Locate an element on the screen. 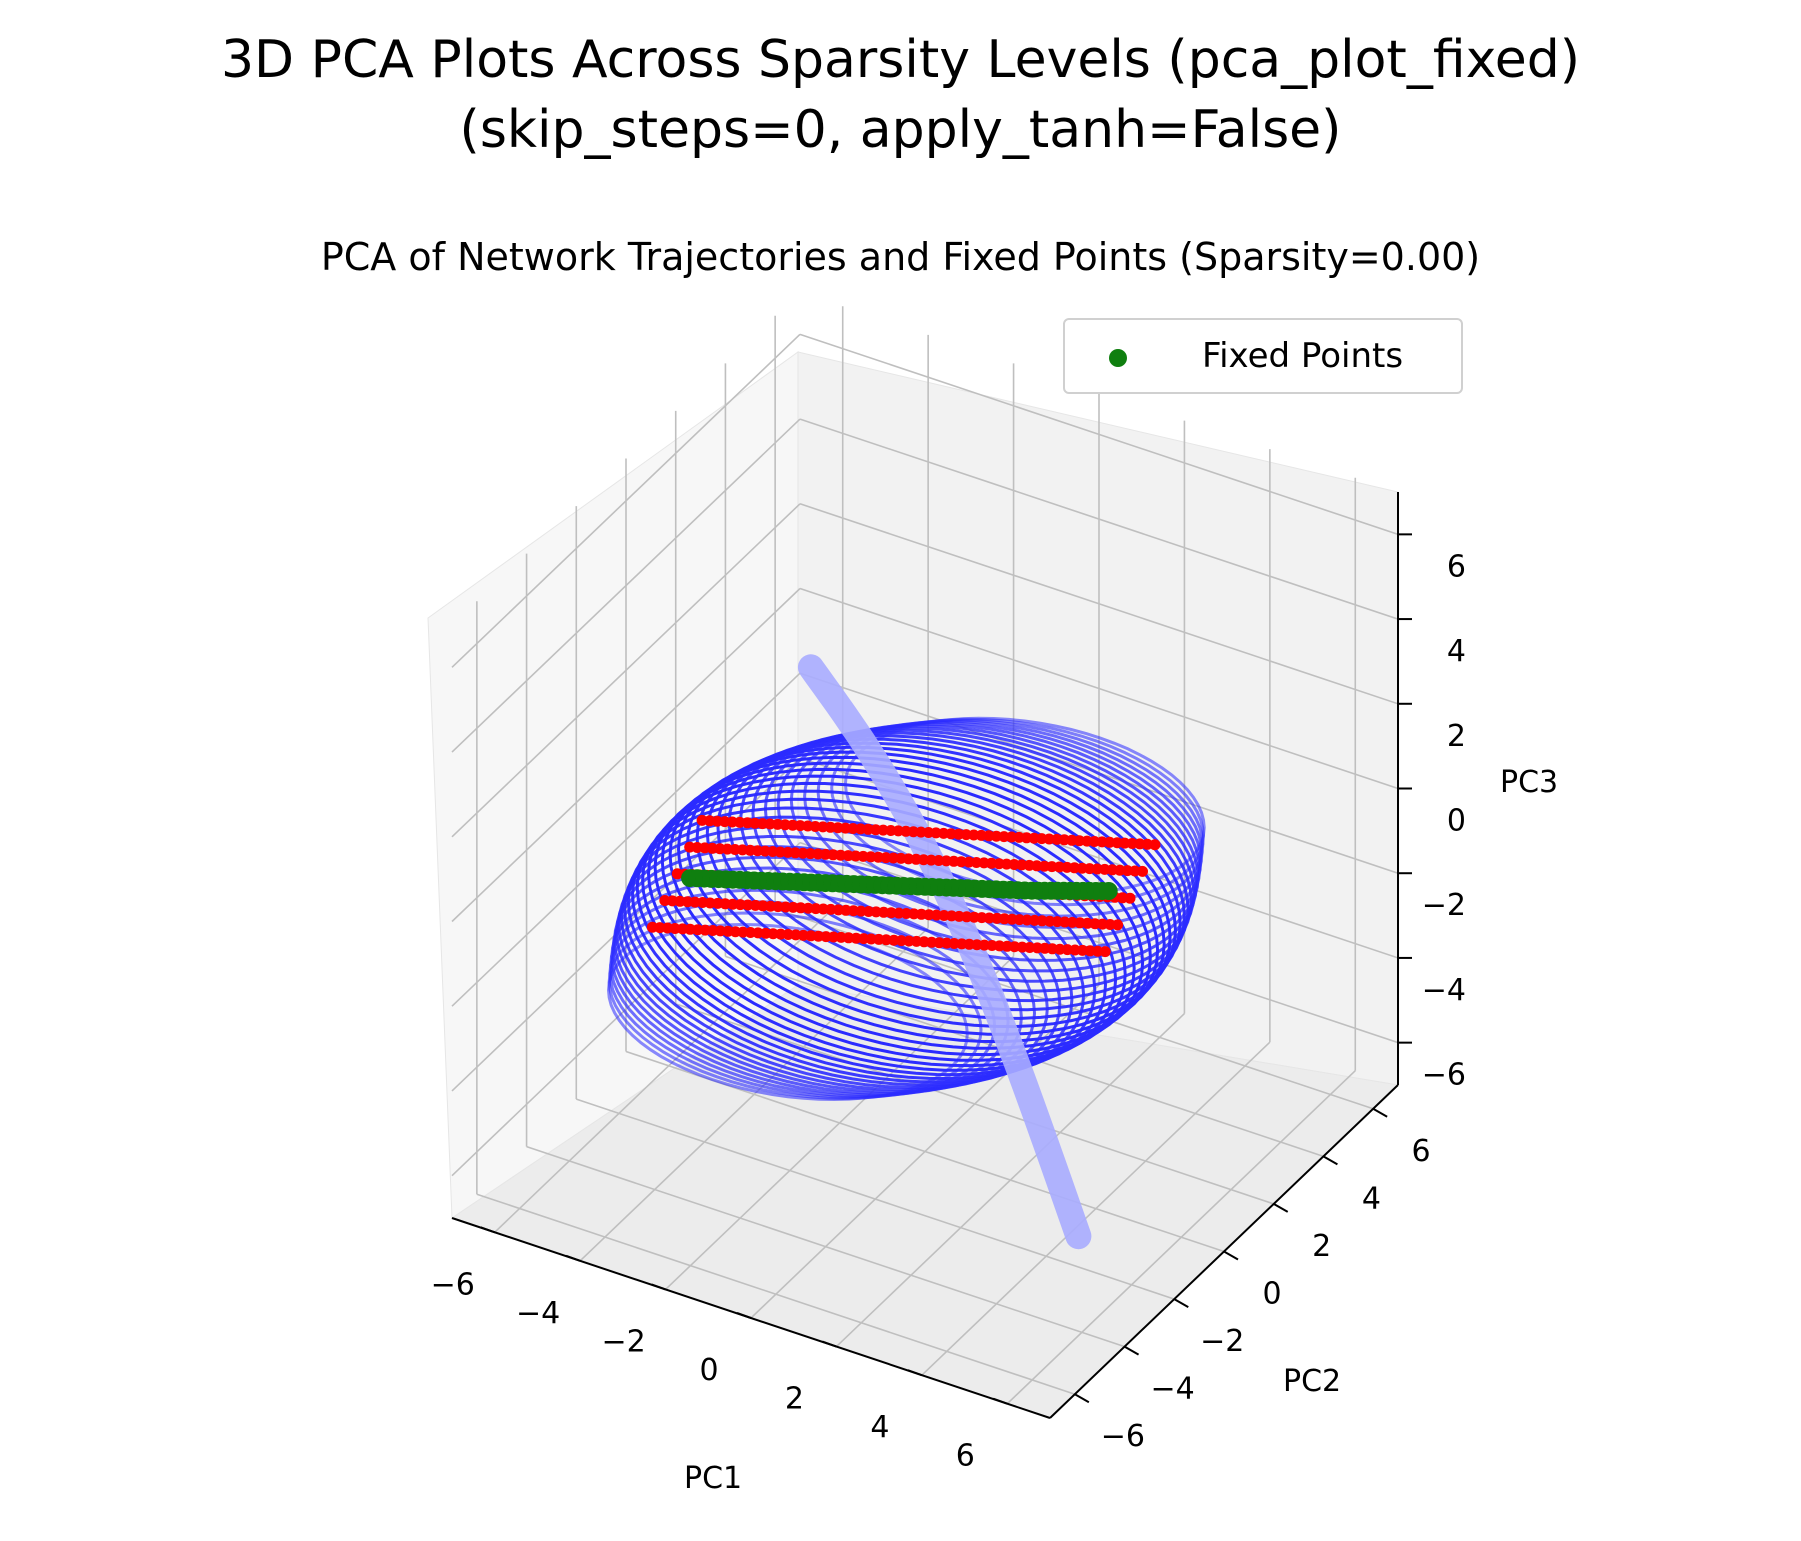 This screenshot has width=1801, height=1541. floor-grid-y is located at coordinates (974, 1104).